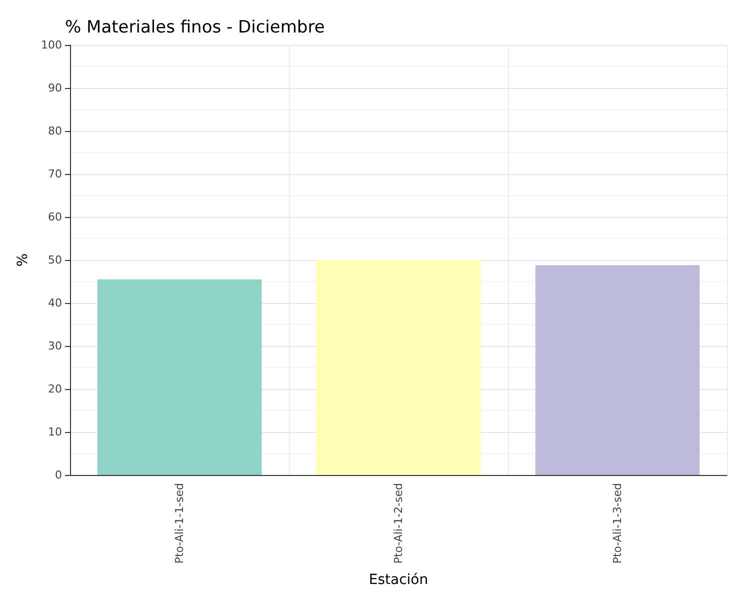  What do you see at coordinates (195, 28) in the screenshot?
I see `chart-title: % Materiales finos - Diciembre` at bounding box center [195, 28].